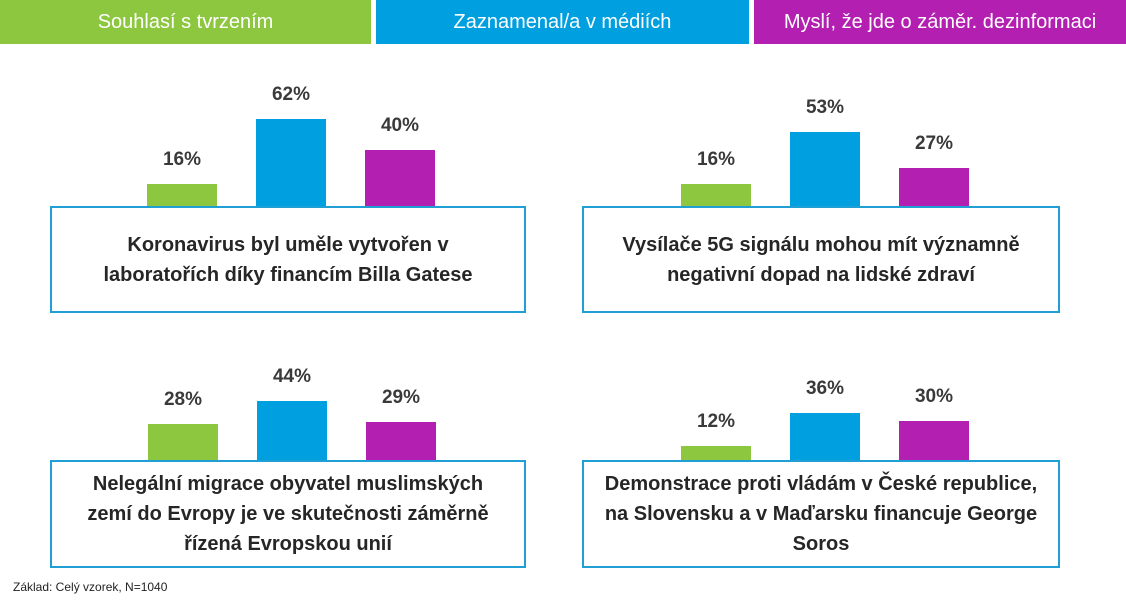 This screenshot has width=1126, height=606. What do you see at coordinates (716, 422) in the screenshot?
I see `value-label-agree: 12%` at bounding box center [716, 422].